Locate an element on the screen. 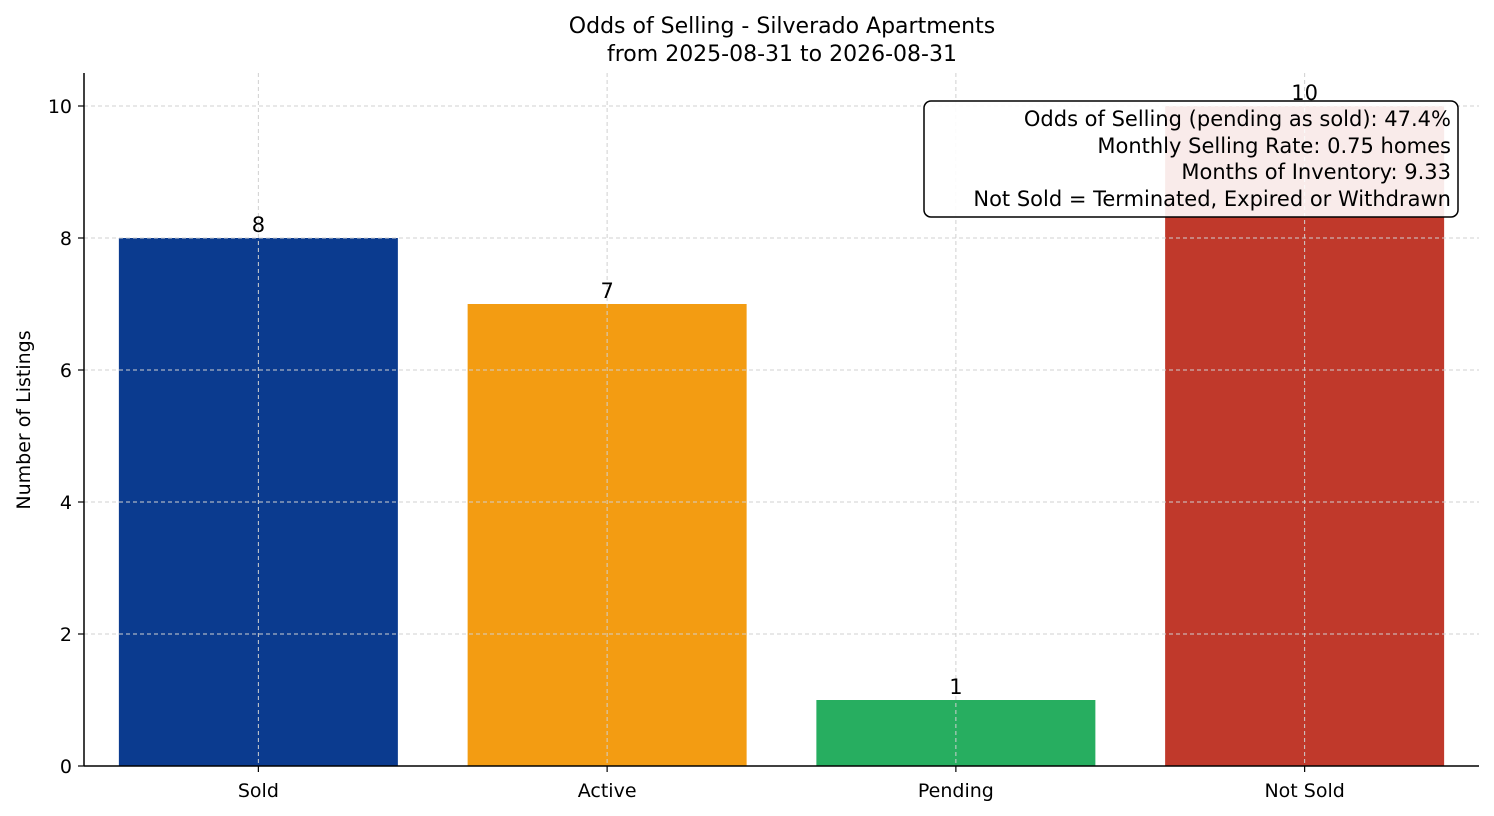 This screenshot has width=1494, height=816. annotation-line: Monthly Selling Rate: 0.75 homes is located at coordinates (1274, 146).